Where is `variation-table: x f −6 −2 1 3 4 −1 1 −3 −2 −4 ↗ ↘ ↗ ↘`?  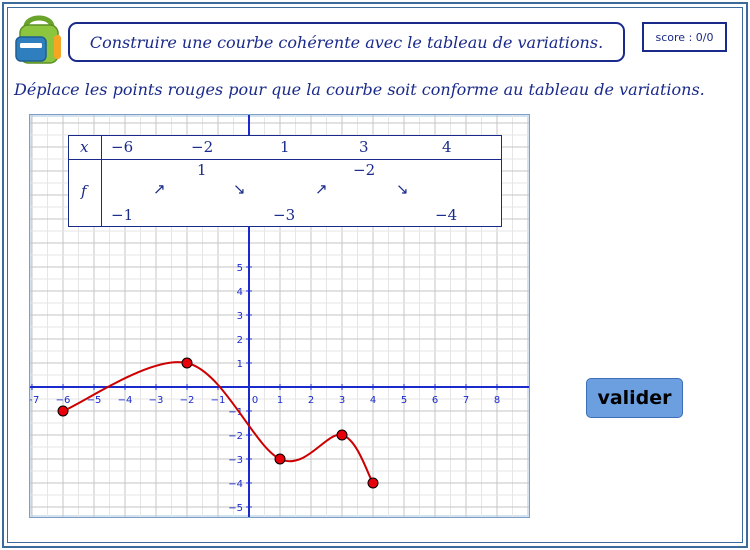 variation-table: x f −6 −2 1 3 4 −1 1 −3 −2 −4 ↗ ↘ ↗ ↘ is located at coordinates (285, 181).